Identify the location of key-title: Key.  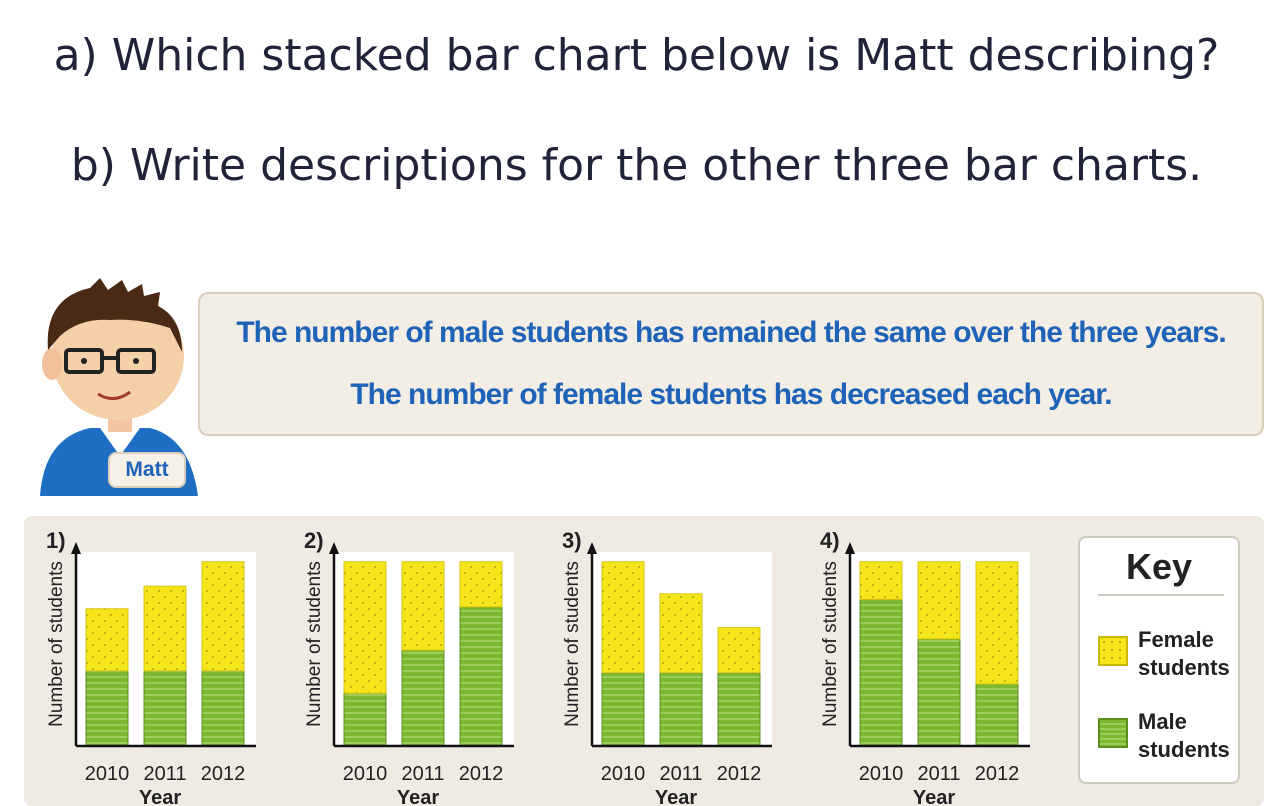
(1159, 566).